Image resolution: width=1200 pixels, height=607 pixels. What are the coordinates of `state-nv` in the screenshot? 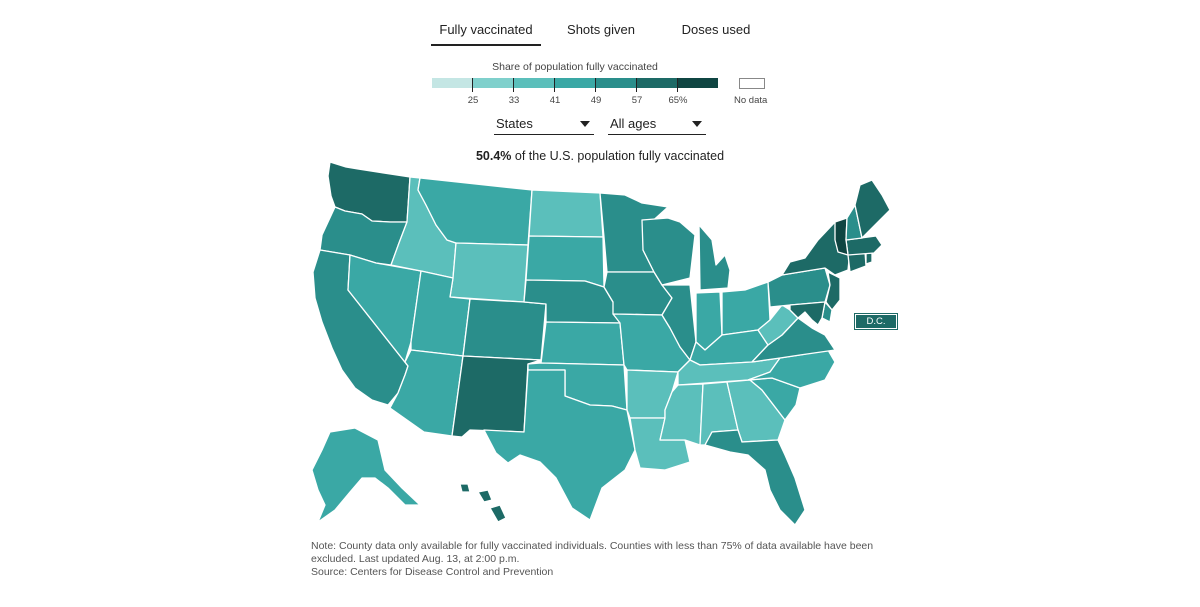 It's located at (384, 310).